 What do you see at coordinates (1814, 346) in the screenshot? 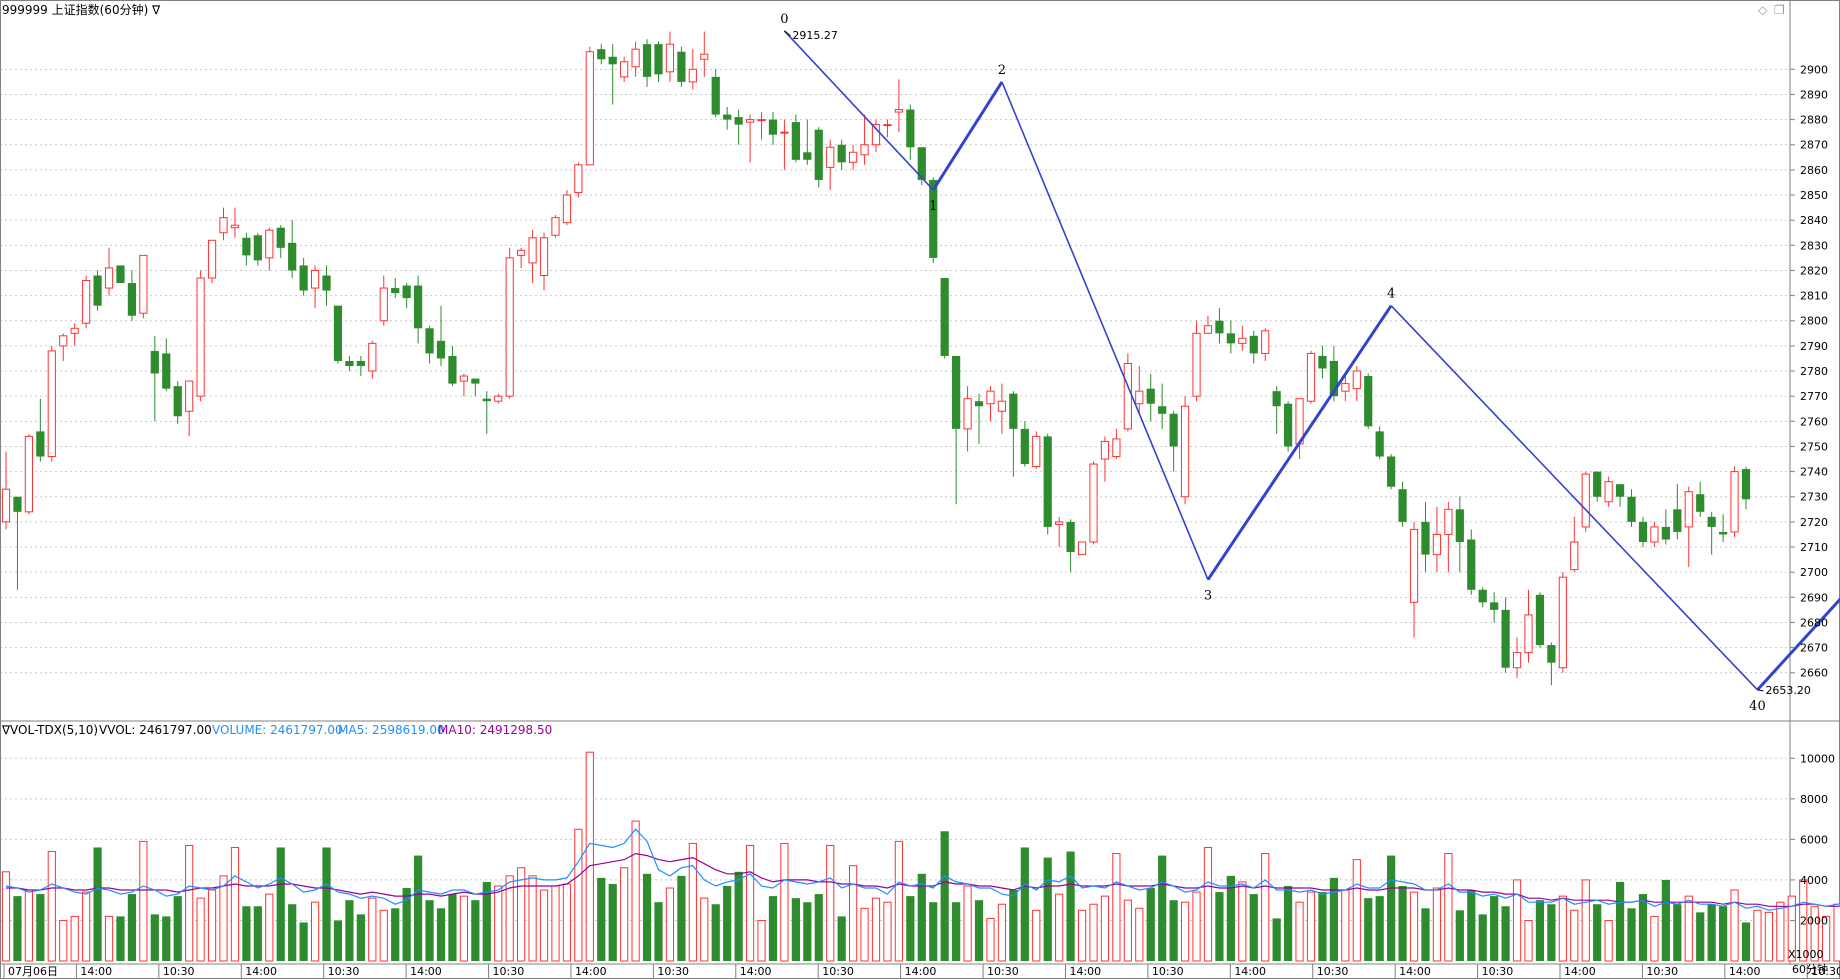
I see `price-tick-label: 2790` at bounding box center [1814, 346].